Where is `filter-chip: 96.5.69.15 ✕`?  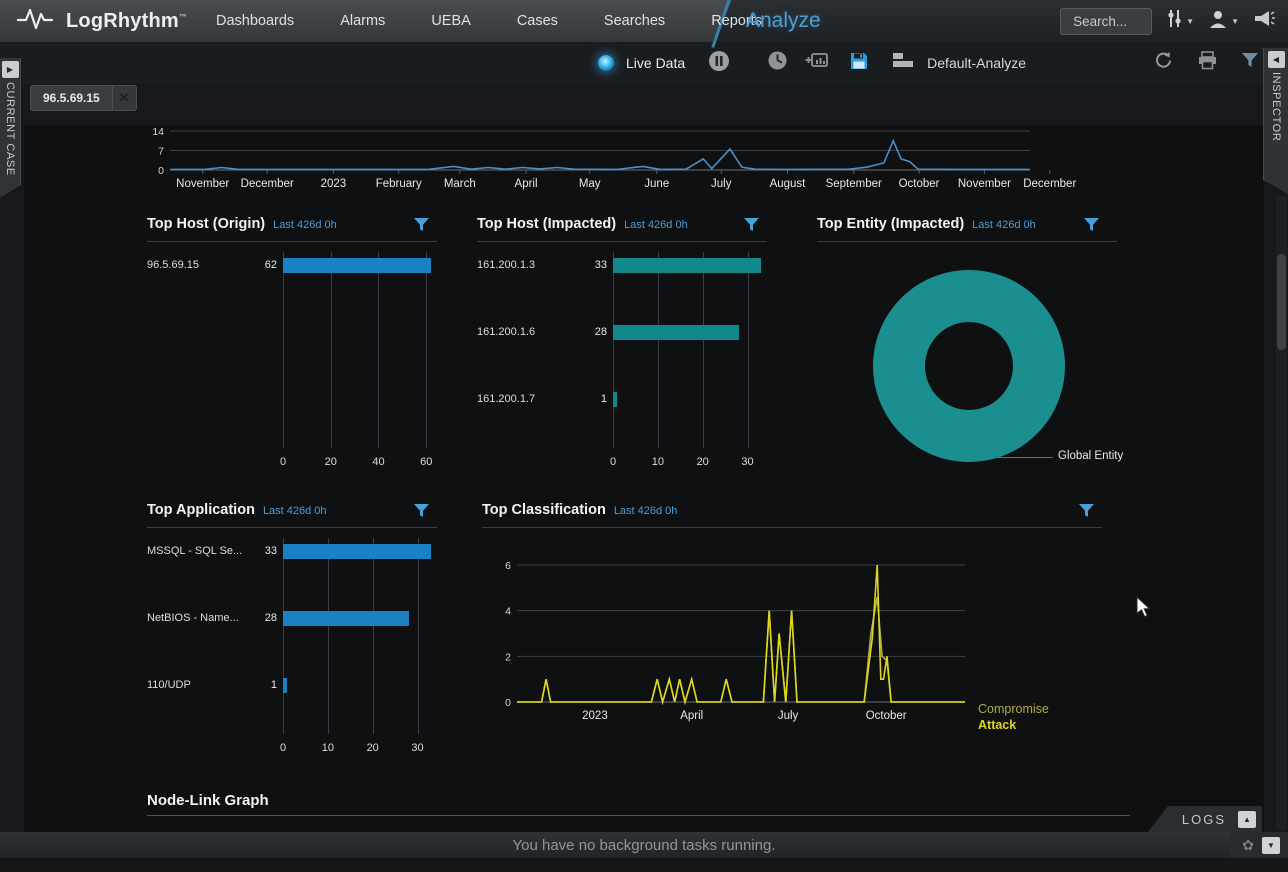 filter-chip: 96.5.69.15 ✕ is located at coordinates (83, 98).